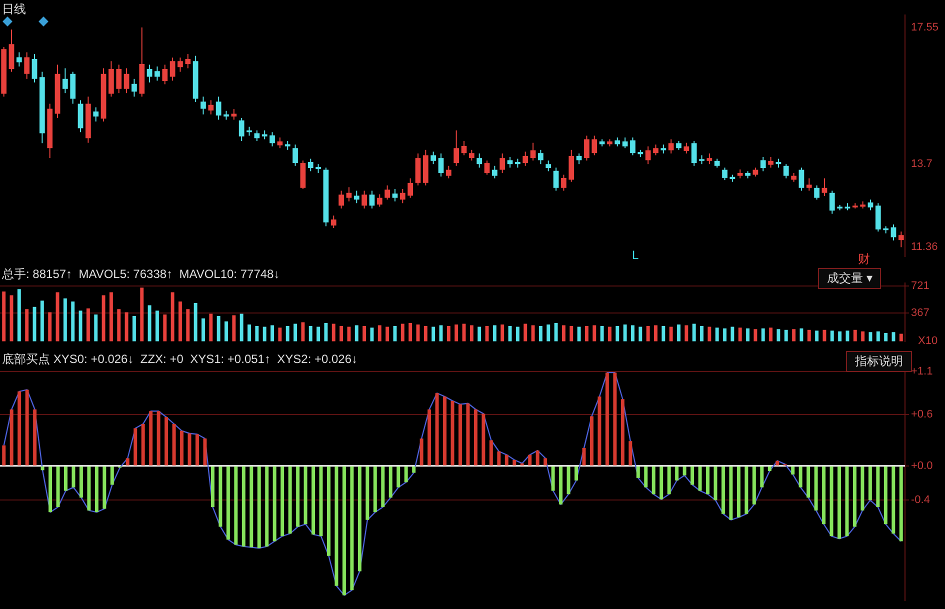  I want to click on menu-button: 指标说明, so click(879, 361).